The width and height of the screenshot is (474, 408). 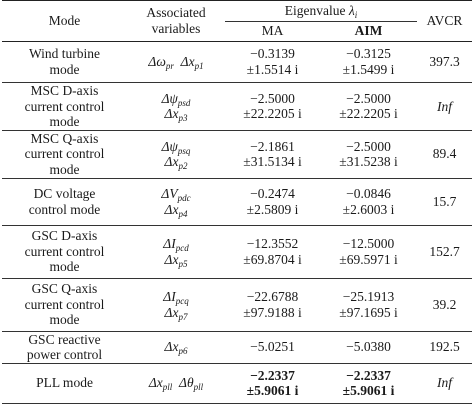 I want to click on cell-mode: Wind turbine mode, so click(x=64, y=62).